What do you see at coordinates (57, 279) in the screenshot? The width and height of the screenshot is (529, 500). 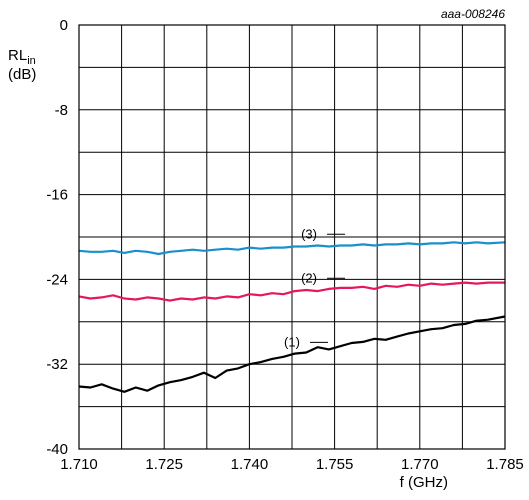 I see `y-tick-label: -24` at bounding box center [57, 279].